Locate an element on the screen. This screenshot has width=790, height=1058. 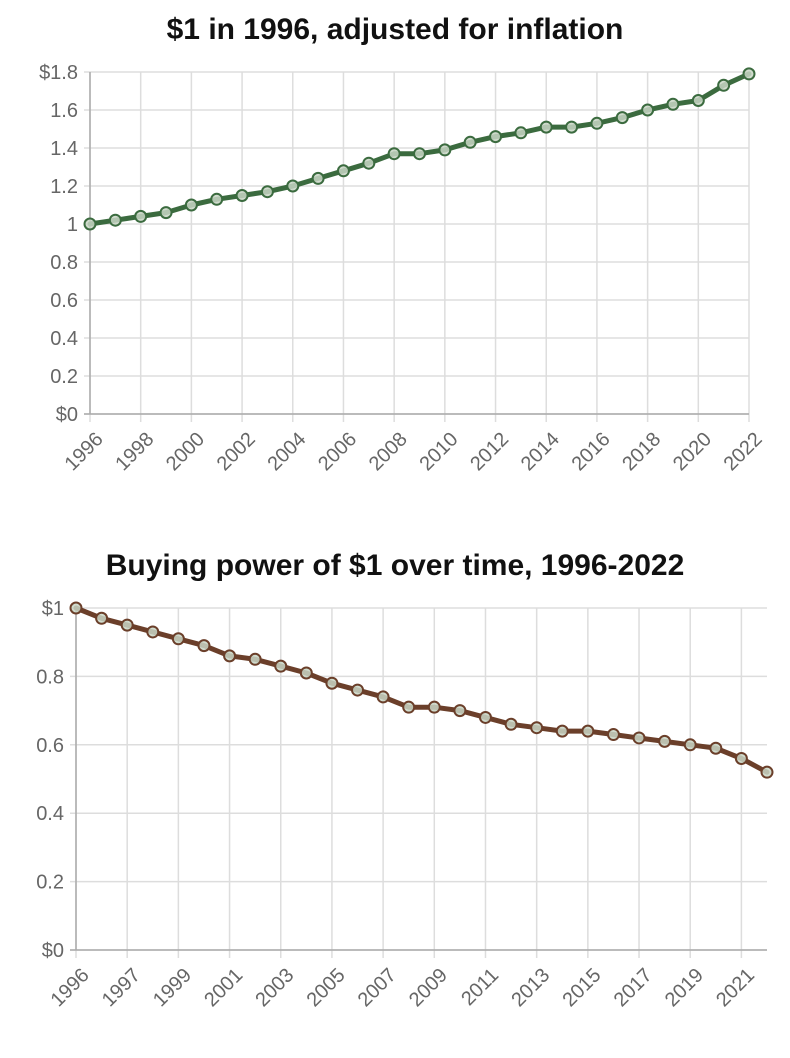
chart-2-x-tick-label: 2007 is located at coordinates (377, 987).